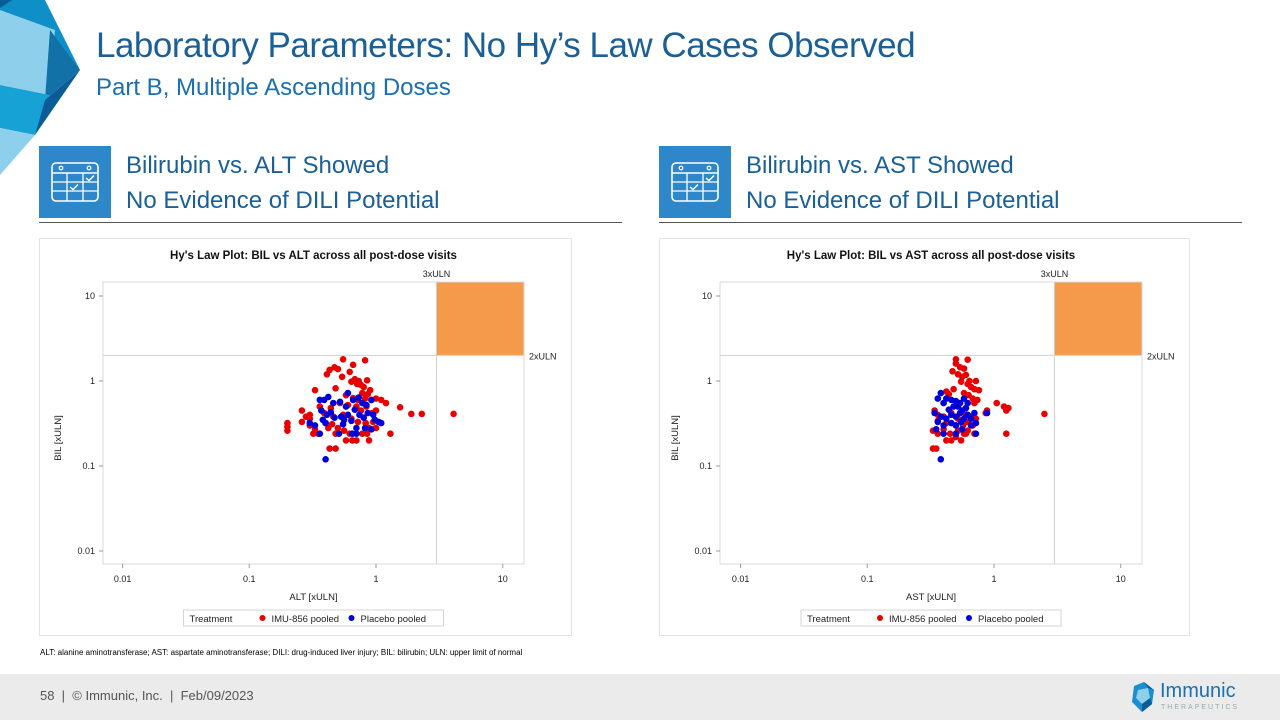  What do you see at coordinates (92, 381) in the screenshot?
I see `y-tick-label: 1` at bounding box center [92, 381].